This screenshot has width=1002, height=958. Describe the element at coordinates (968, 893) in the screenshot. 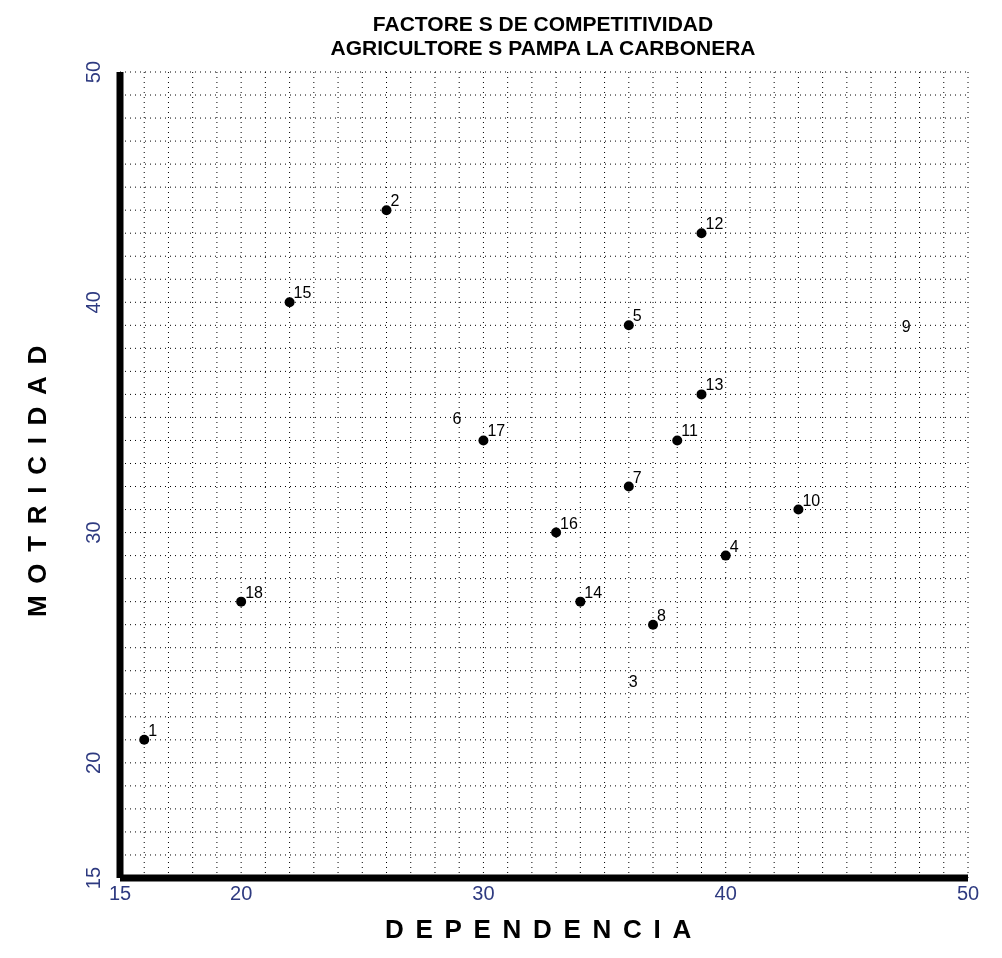

I see `x-tick-label: 50` at that location.